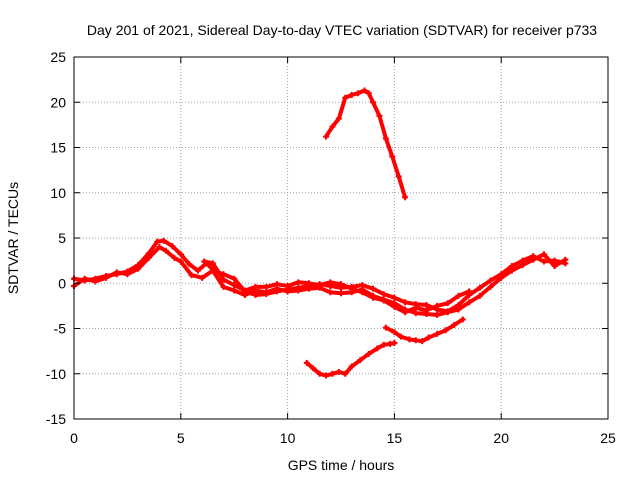 Image resolution: width=640 pixels, height=480 pixels. Describe the element at coordinates (288, 438) in the screenshot. I see `x-tick-label: 10` at that location.